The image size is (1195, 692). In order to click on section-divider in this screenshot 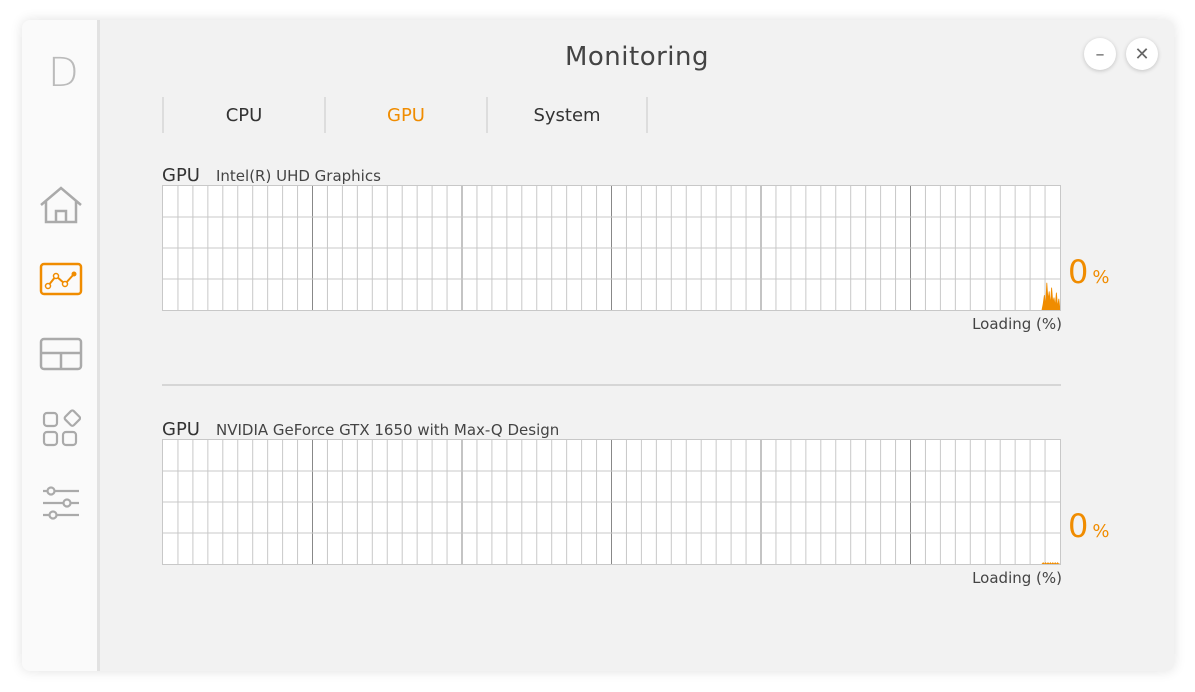, I will do `click(611, 385)`.